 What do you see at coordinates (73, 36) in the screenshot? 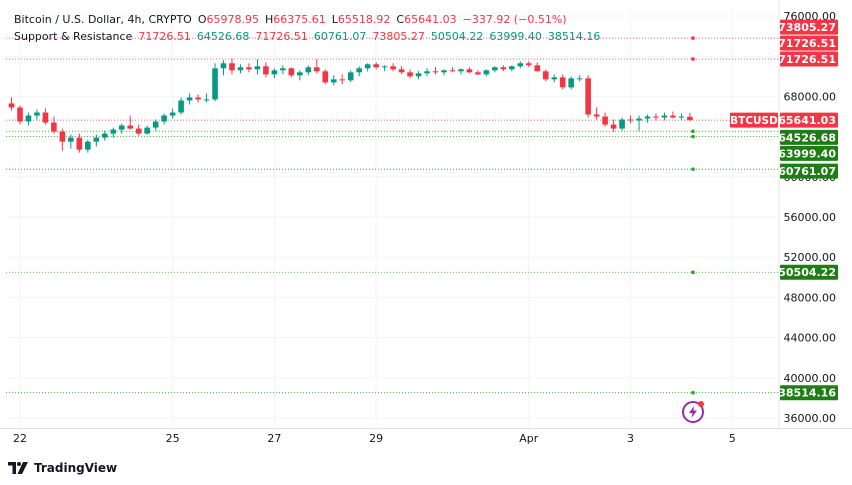
I see `indicator-name: Support & Resistance` at bounding box center [73, 36].